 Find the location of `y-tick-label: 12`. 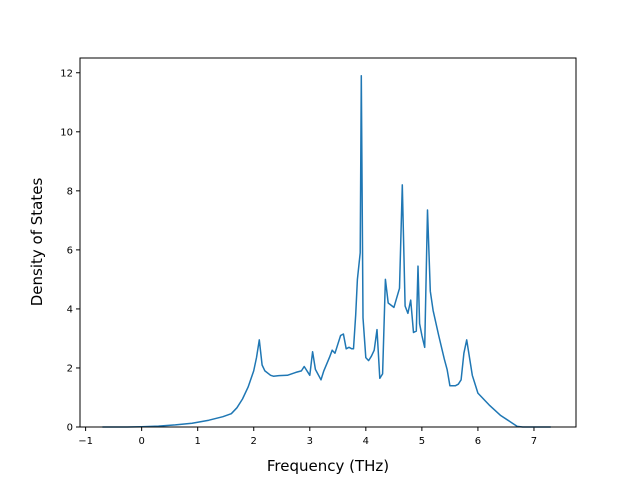

y-tick-label: 12 is located at coordinates (66, 73).